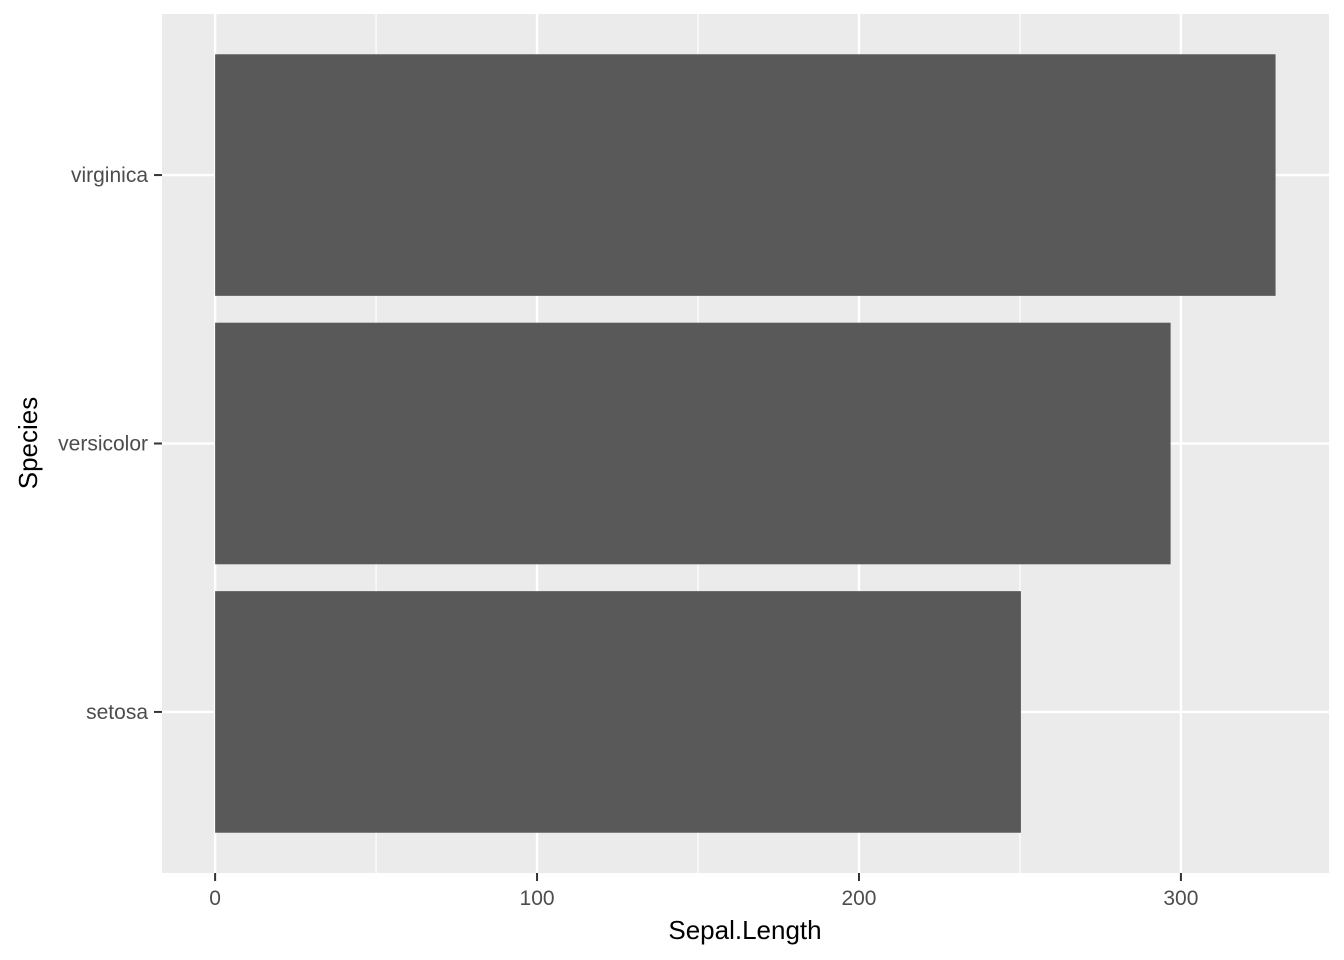 The width and height of the screenshot is (1344, 960). What do you see at coordinates (103, 444) in the screenshot?
I see `y-tick-label: versicolor` at bounding box center [103, 444].